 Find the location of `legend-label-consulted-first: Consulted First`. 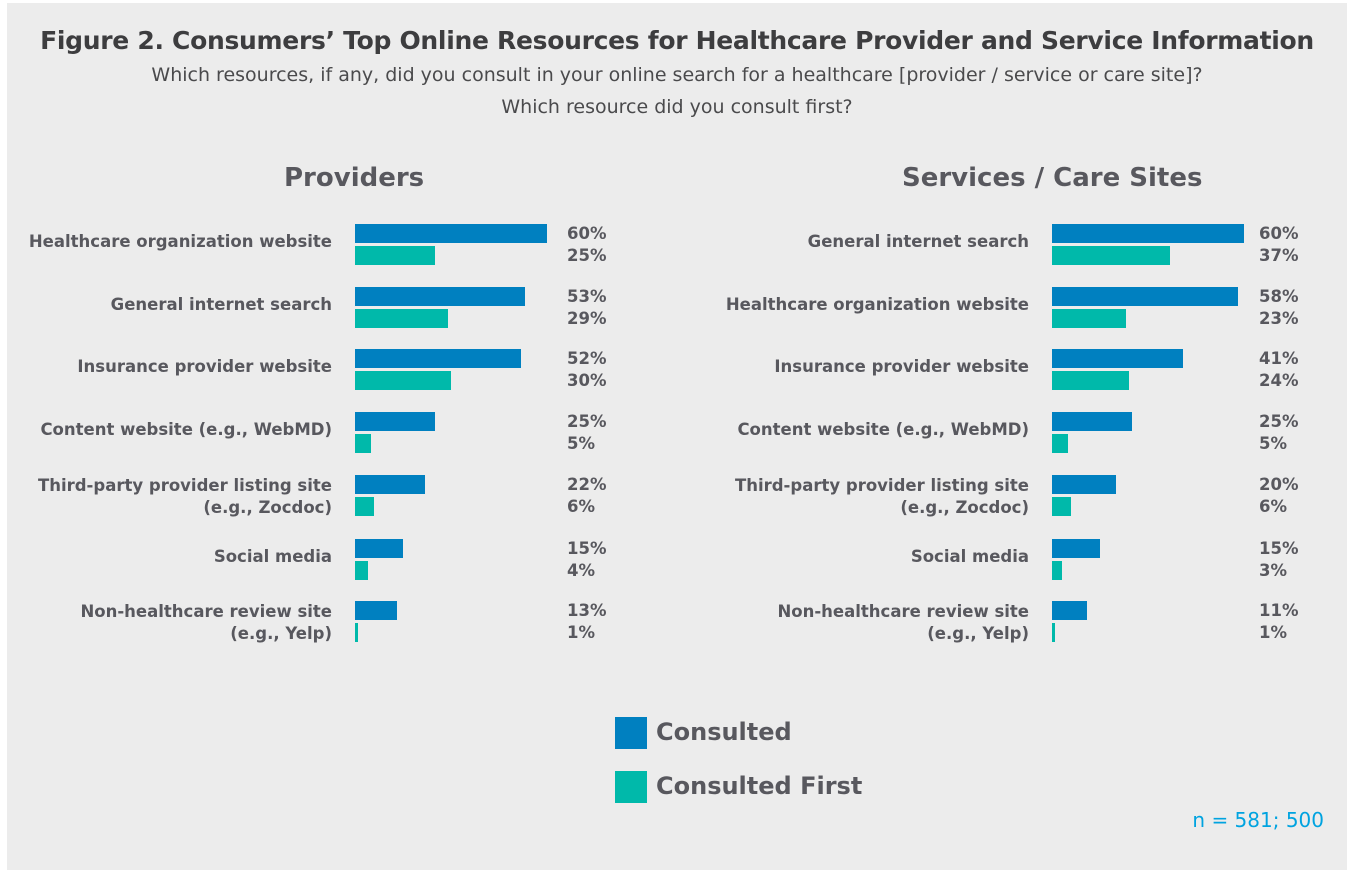

legend-label-consulted-first: Consulted First is located at coordinates (759, 786).